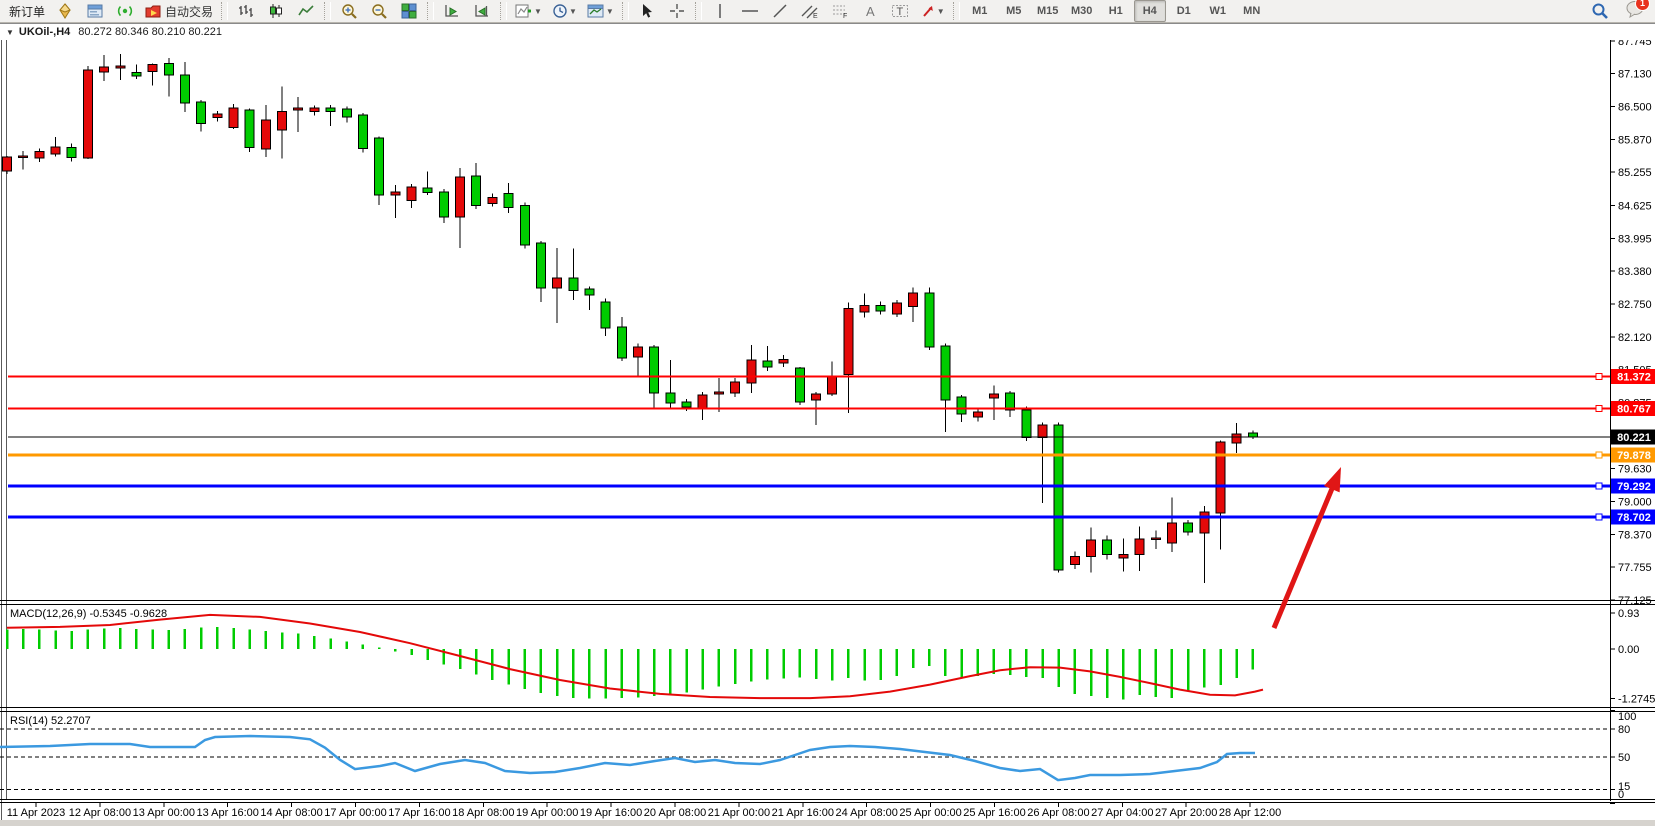  What do you see at coordinates (1634, 438) in the screenshot?
I see `svg-text: 80.221` at bounding box center [1634, 438].